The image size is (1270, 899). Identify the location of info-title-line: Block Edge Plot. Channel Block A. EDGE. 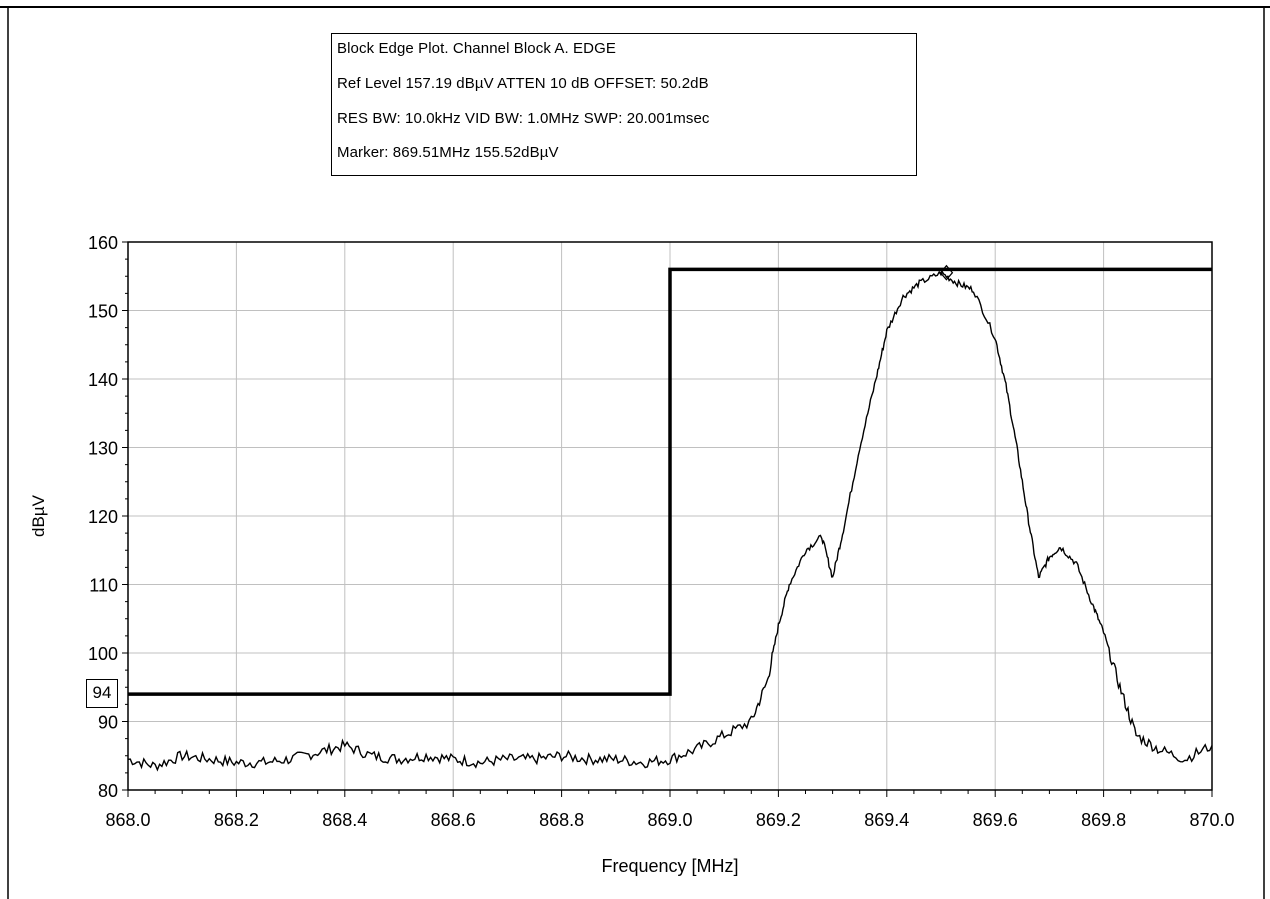
(476, 48).